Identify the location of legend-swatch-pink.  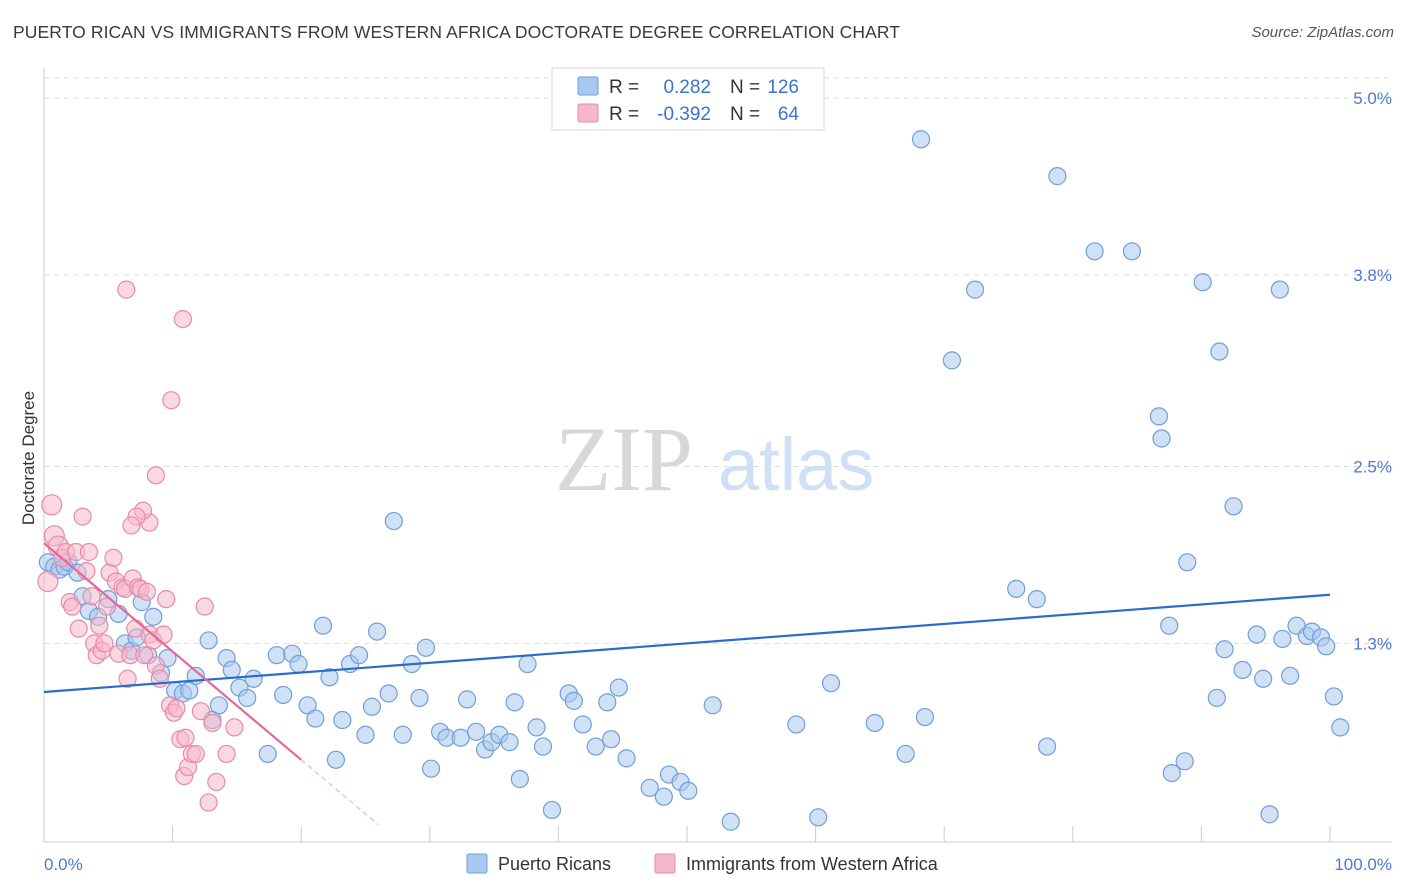
(588, 113).